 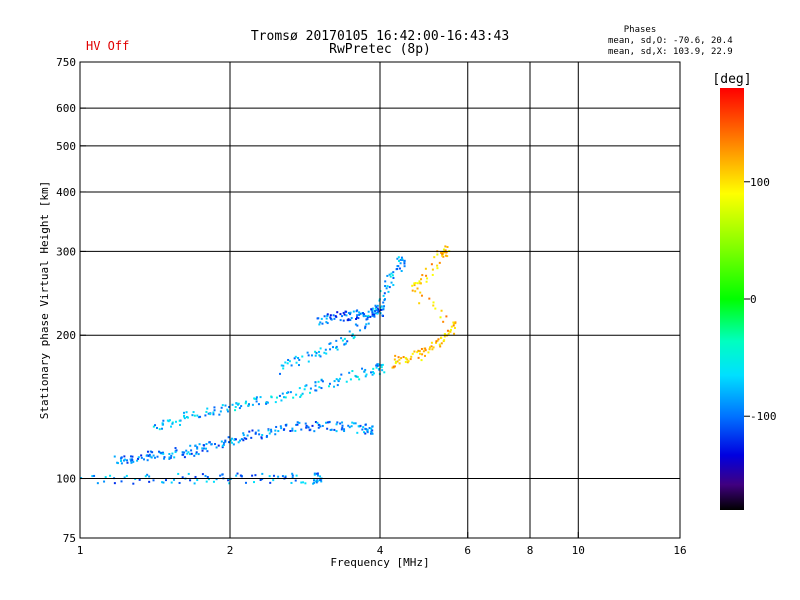 What do you see at coordinates (66, 335) in the screenshot?
I see `y-tick-label: 200` at bounding box center [66, 335].